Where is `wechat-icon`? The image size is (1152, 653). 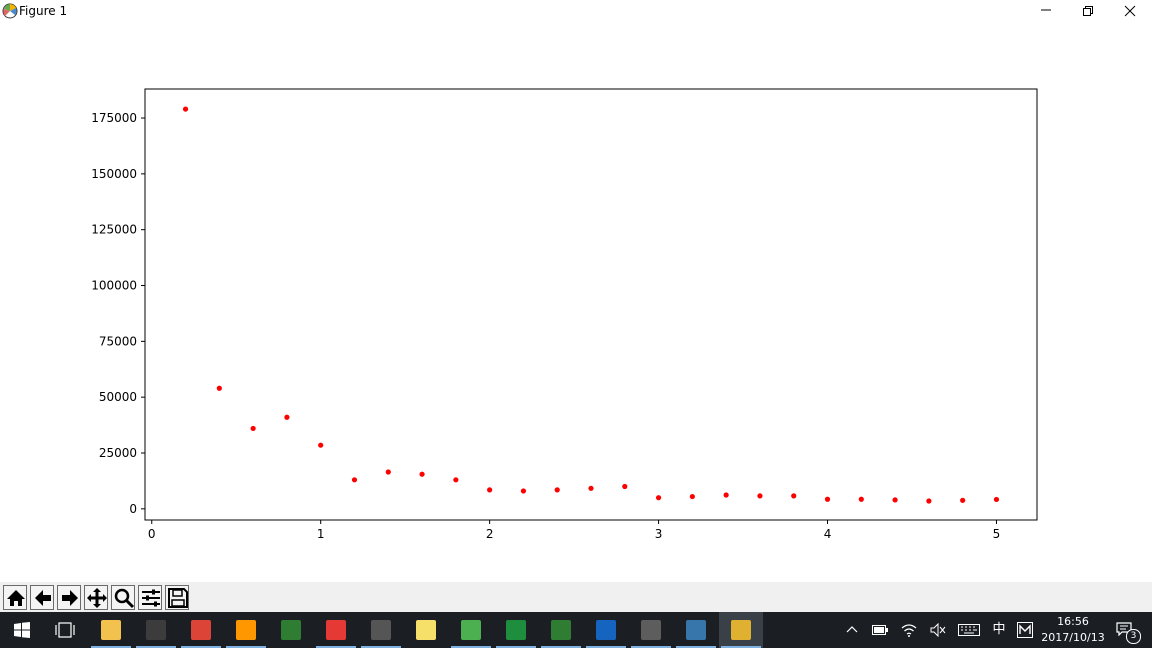 wechat-icon is located at coordinates (471, 630).